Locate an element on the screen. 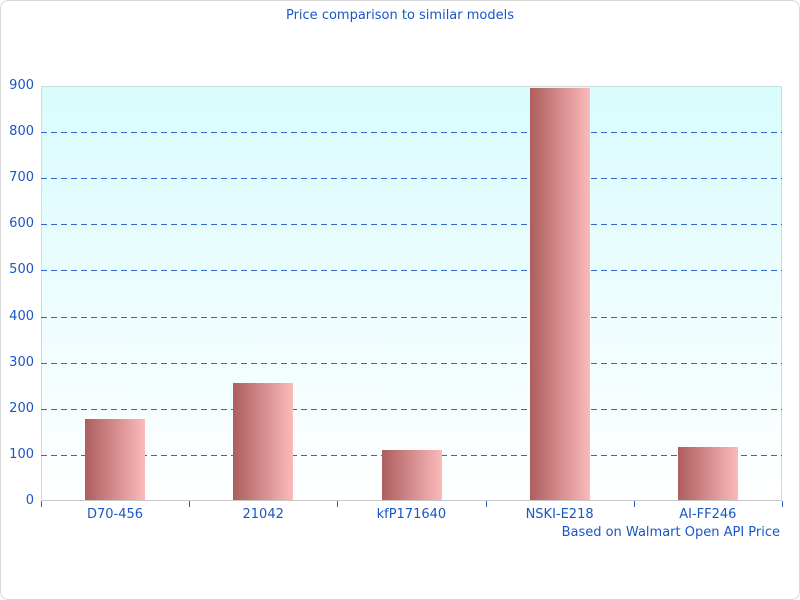 This screenshot has height=600, width=800. y-axis-tick-label-300: 300 is located at coordinates (21, 362).